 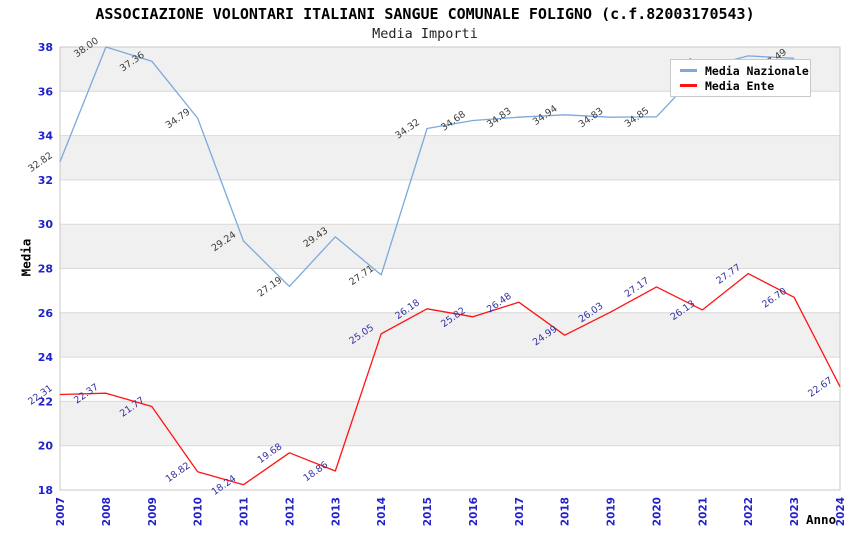 What do you see at coordinates (474, 511) in the screenshot?
I see `x-tick-label: 2016` at bounding box center [474, 511].